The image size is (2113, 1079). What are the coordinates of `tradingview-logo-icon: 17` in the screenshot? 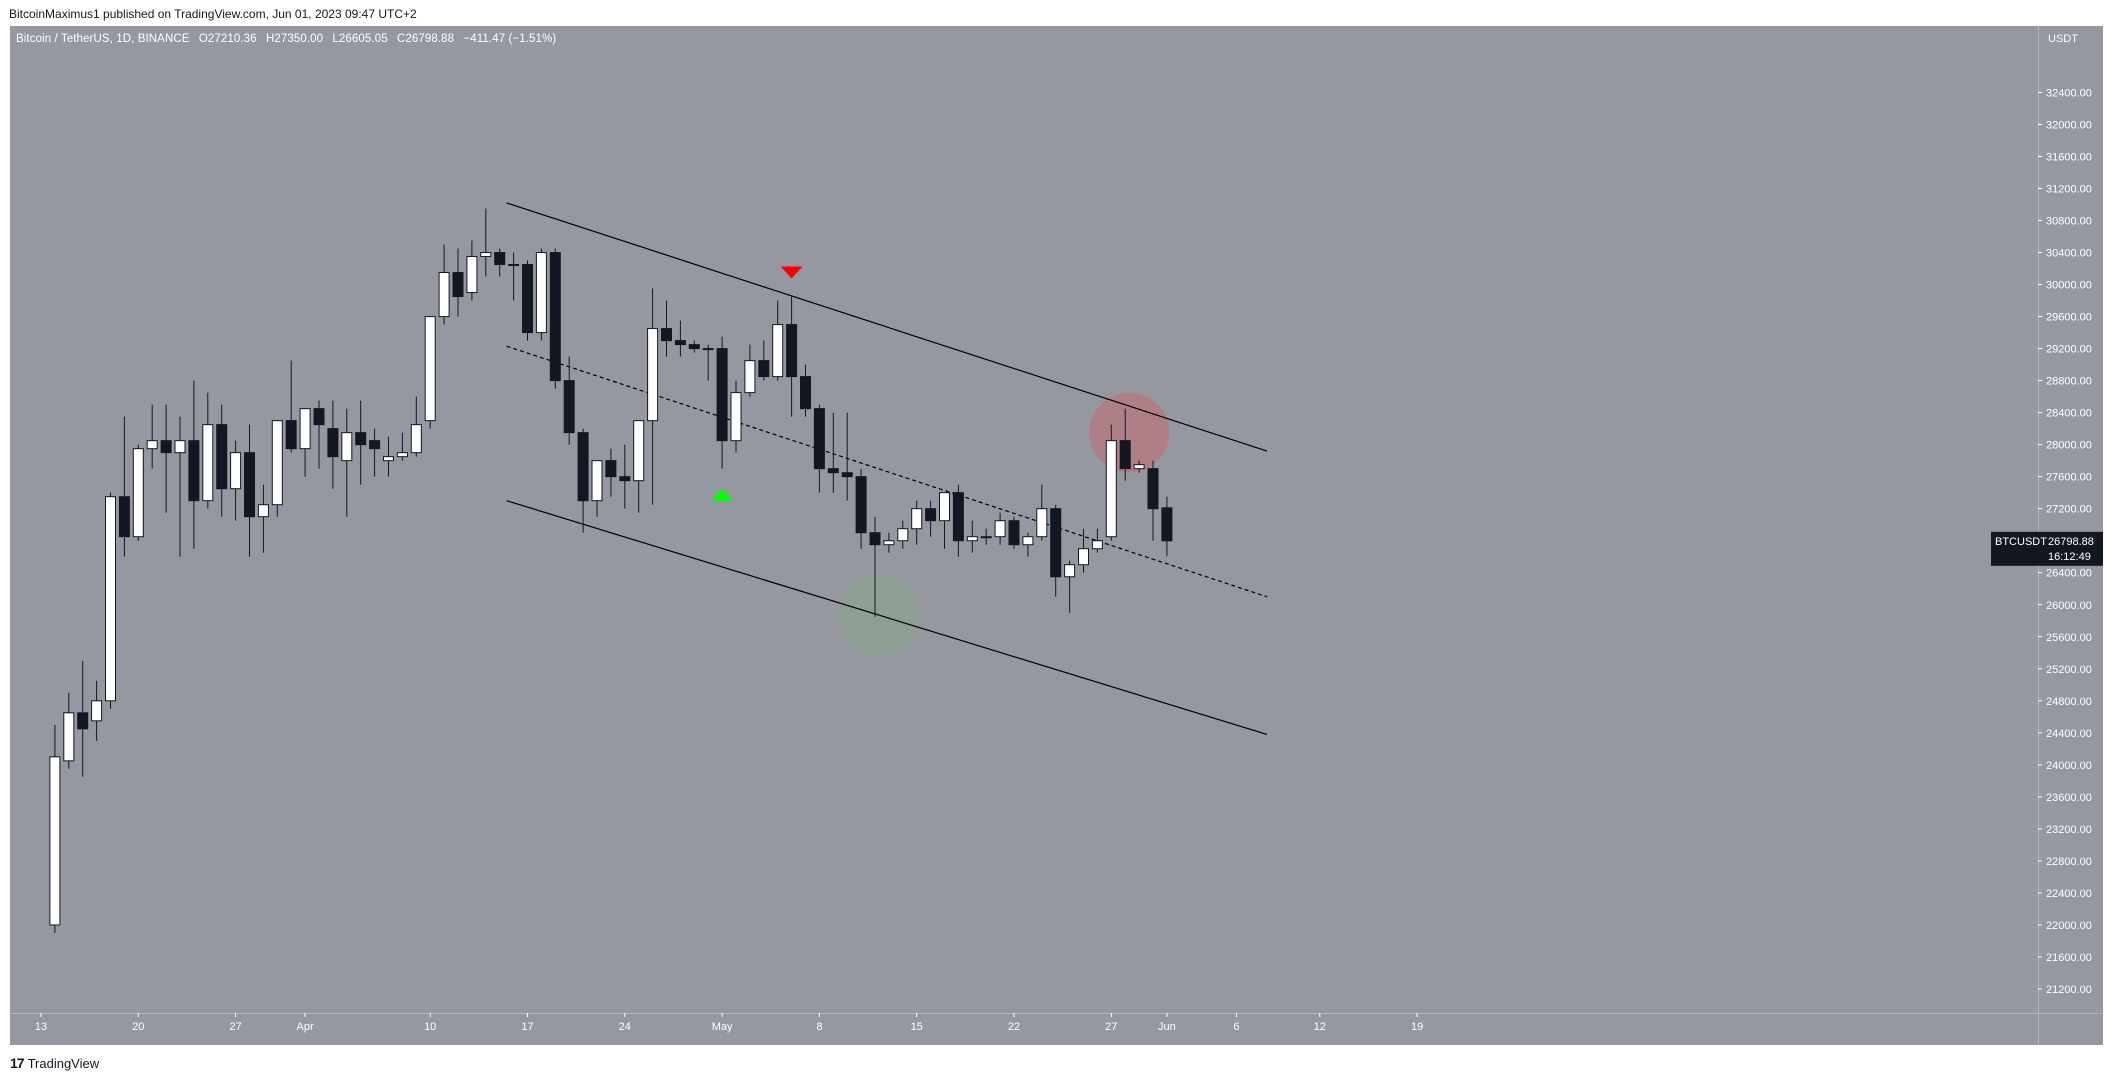 It's located at (17, 1063).